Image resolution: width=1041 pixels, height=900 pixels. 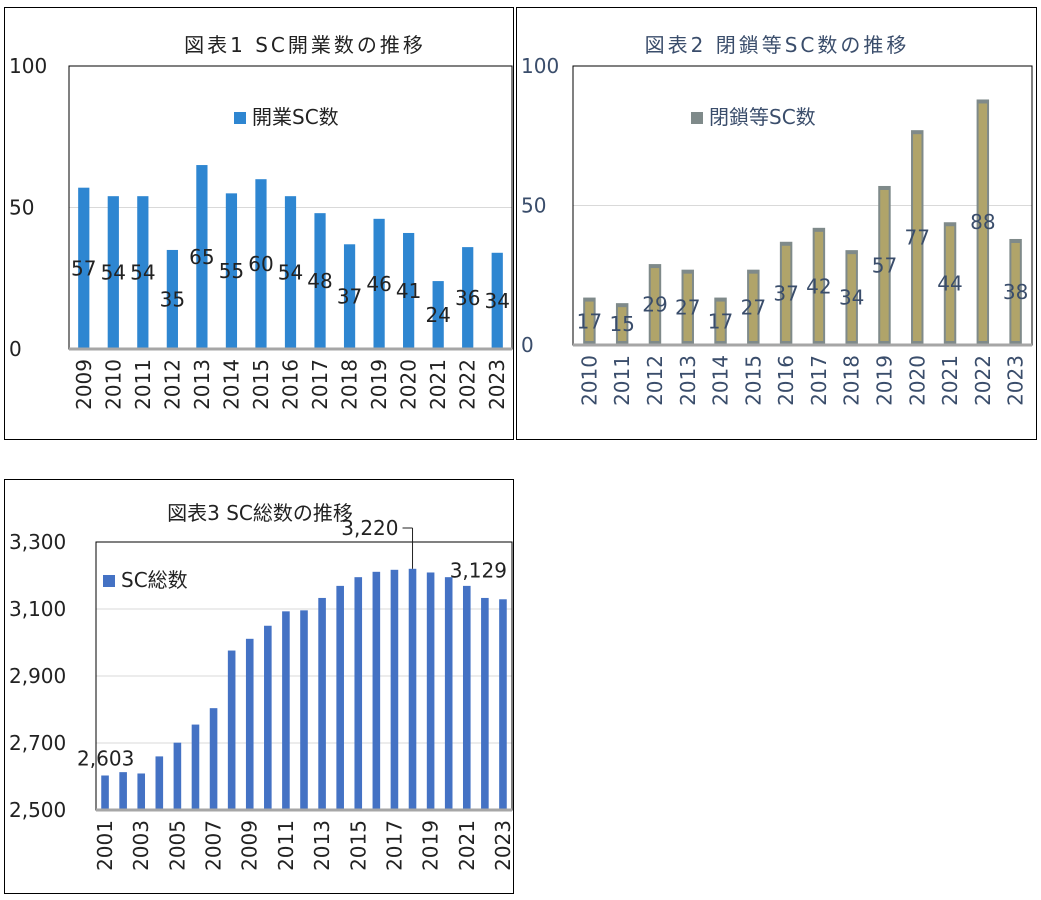 I want to click on data-label: 34, so click(x=851, y=298).